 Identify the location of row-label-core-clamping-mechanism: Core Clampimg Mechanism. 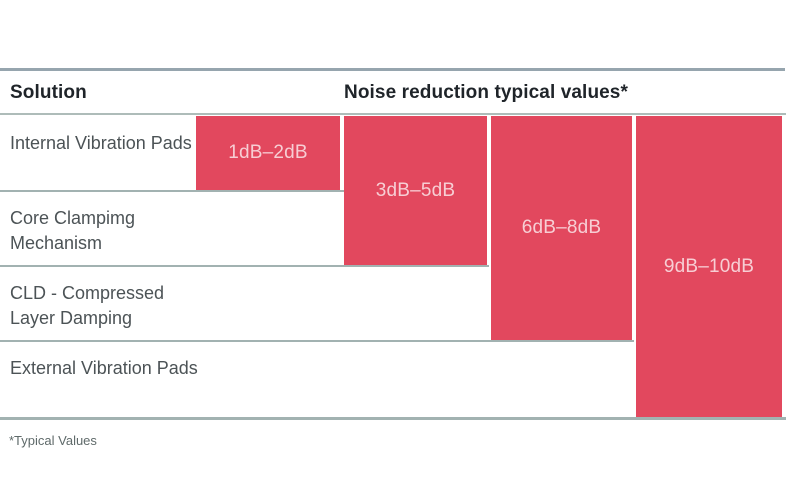
(73, 230).